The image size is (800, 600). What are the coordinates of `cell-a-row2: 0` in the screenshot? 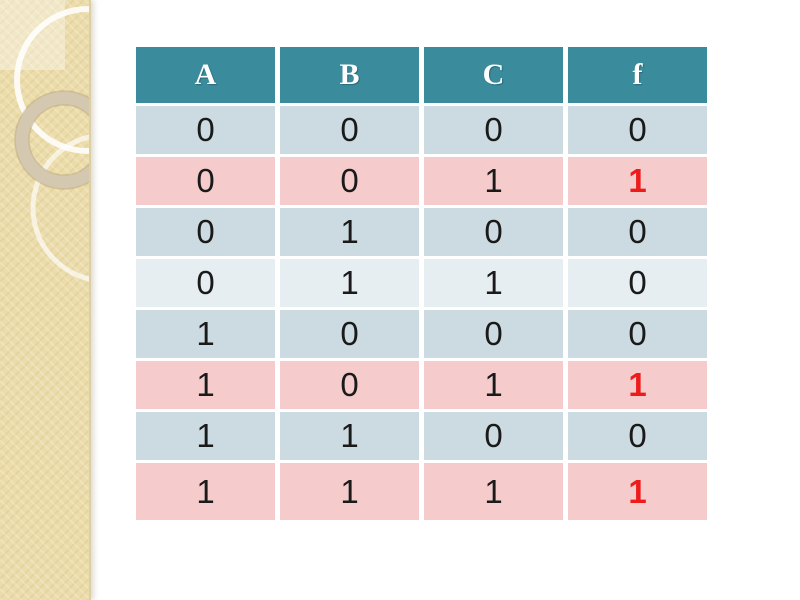 It's located at (205, 181).